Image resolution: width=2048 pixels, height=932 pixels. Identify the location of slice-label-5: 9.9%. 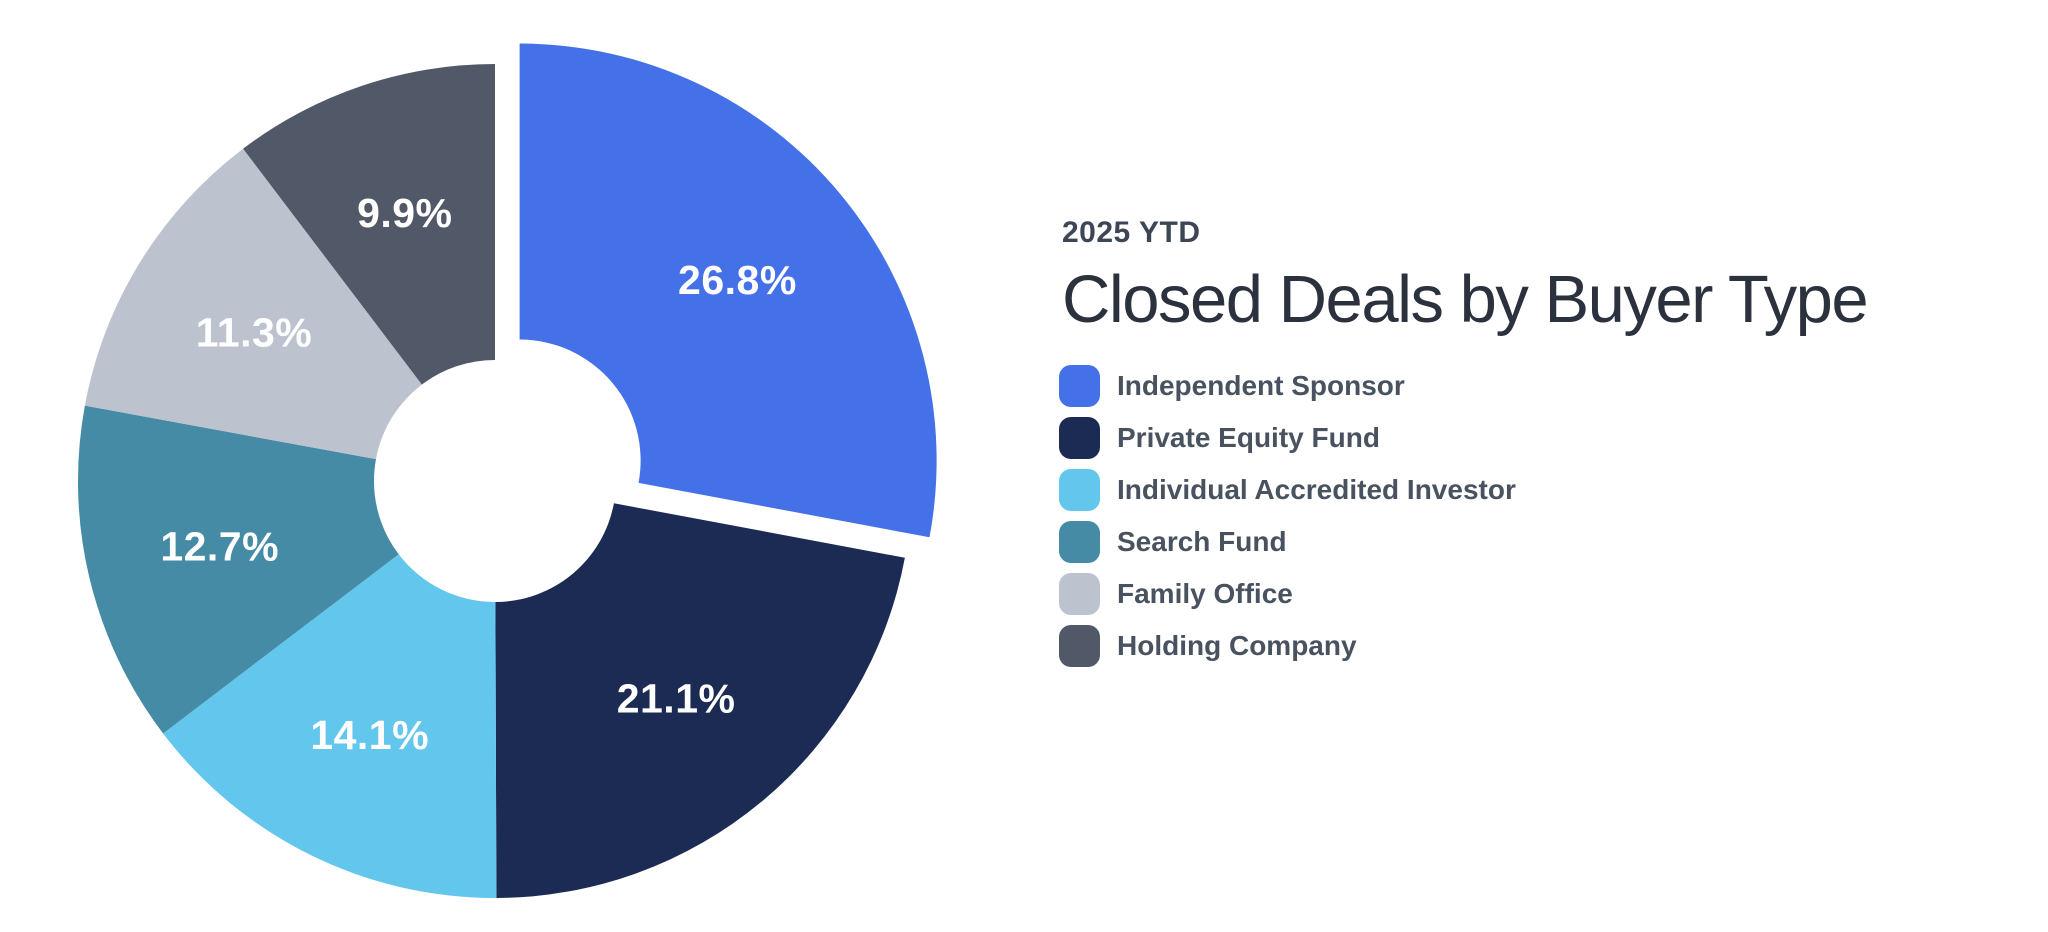
(404, 213).